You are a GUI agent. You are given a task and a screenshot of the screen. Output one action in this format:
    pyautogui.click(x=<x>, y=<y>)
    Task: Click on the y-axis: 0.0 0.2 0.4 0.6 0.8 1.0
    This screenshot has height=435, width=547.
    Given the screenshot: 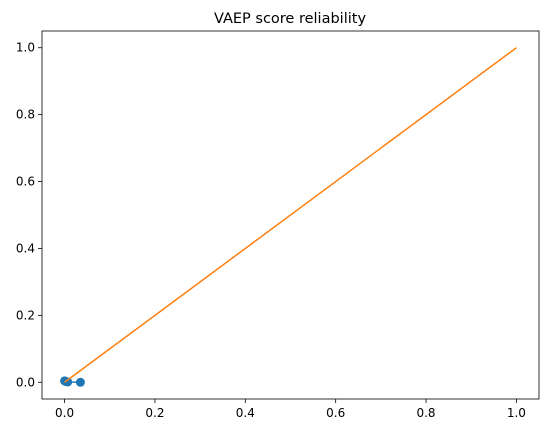 What is the action you would take?
    pyautogui.click(x=29, y=215)
    